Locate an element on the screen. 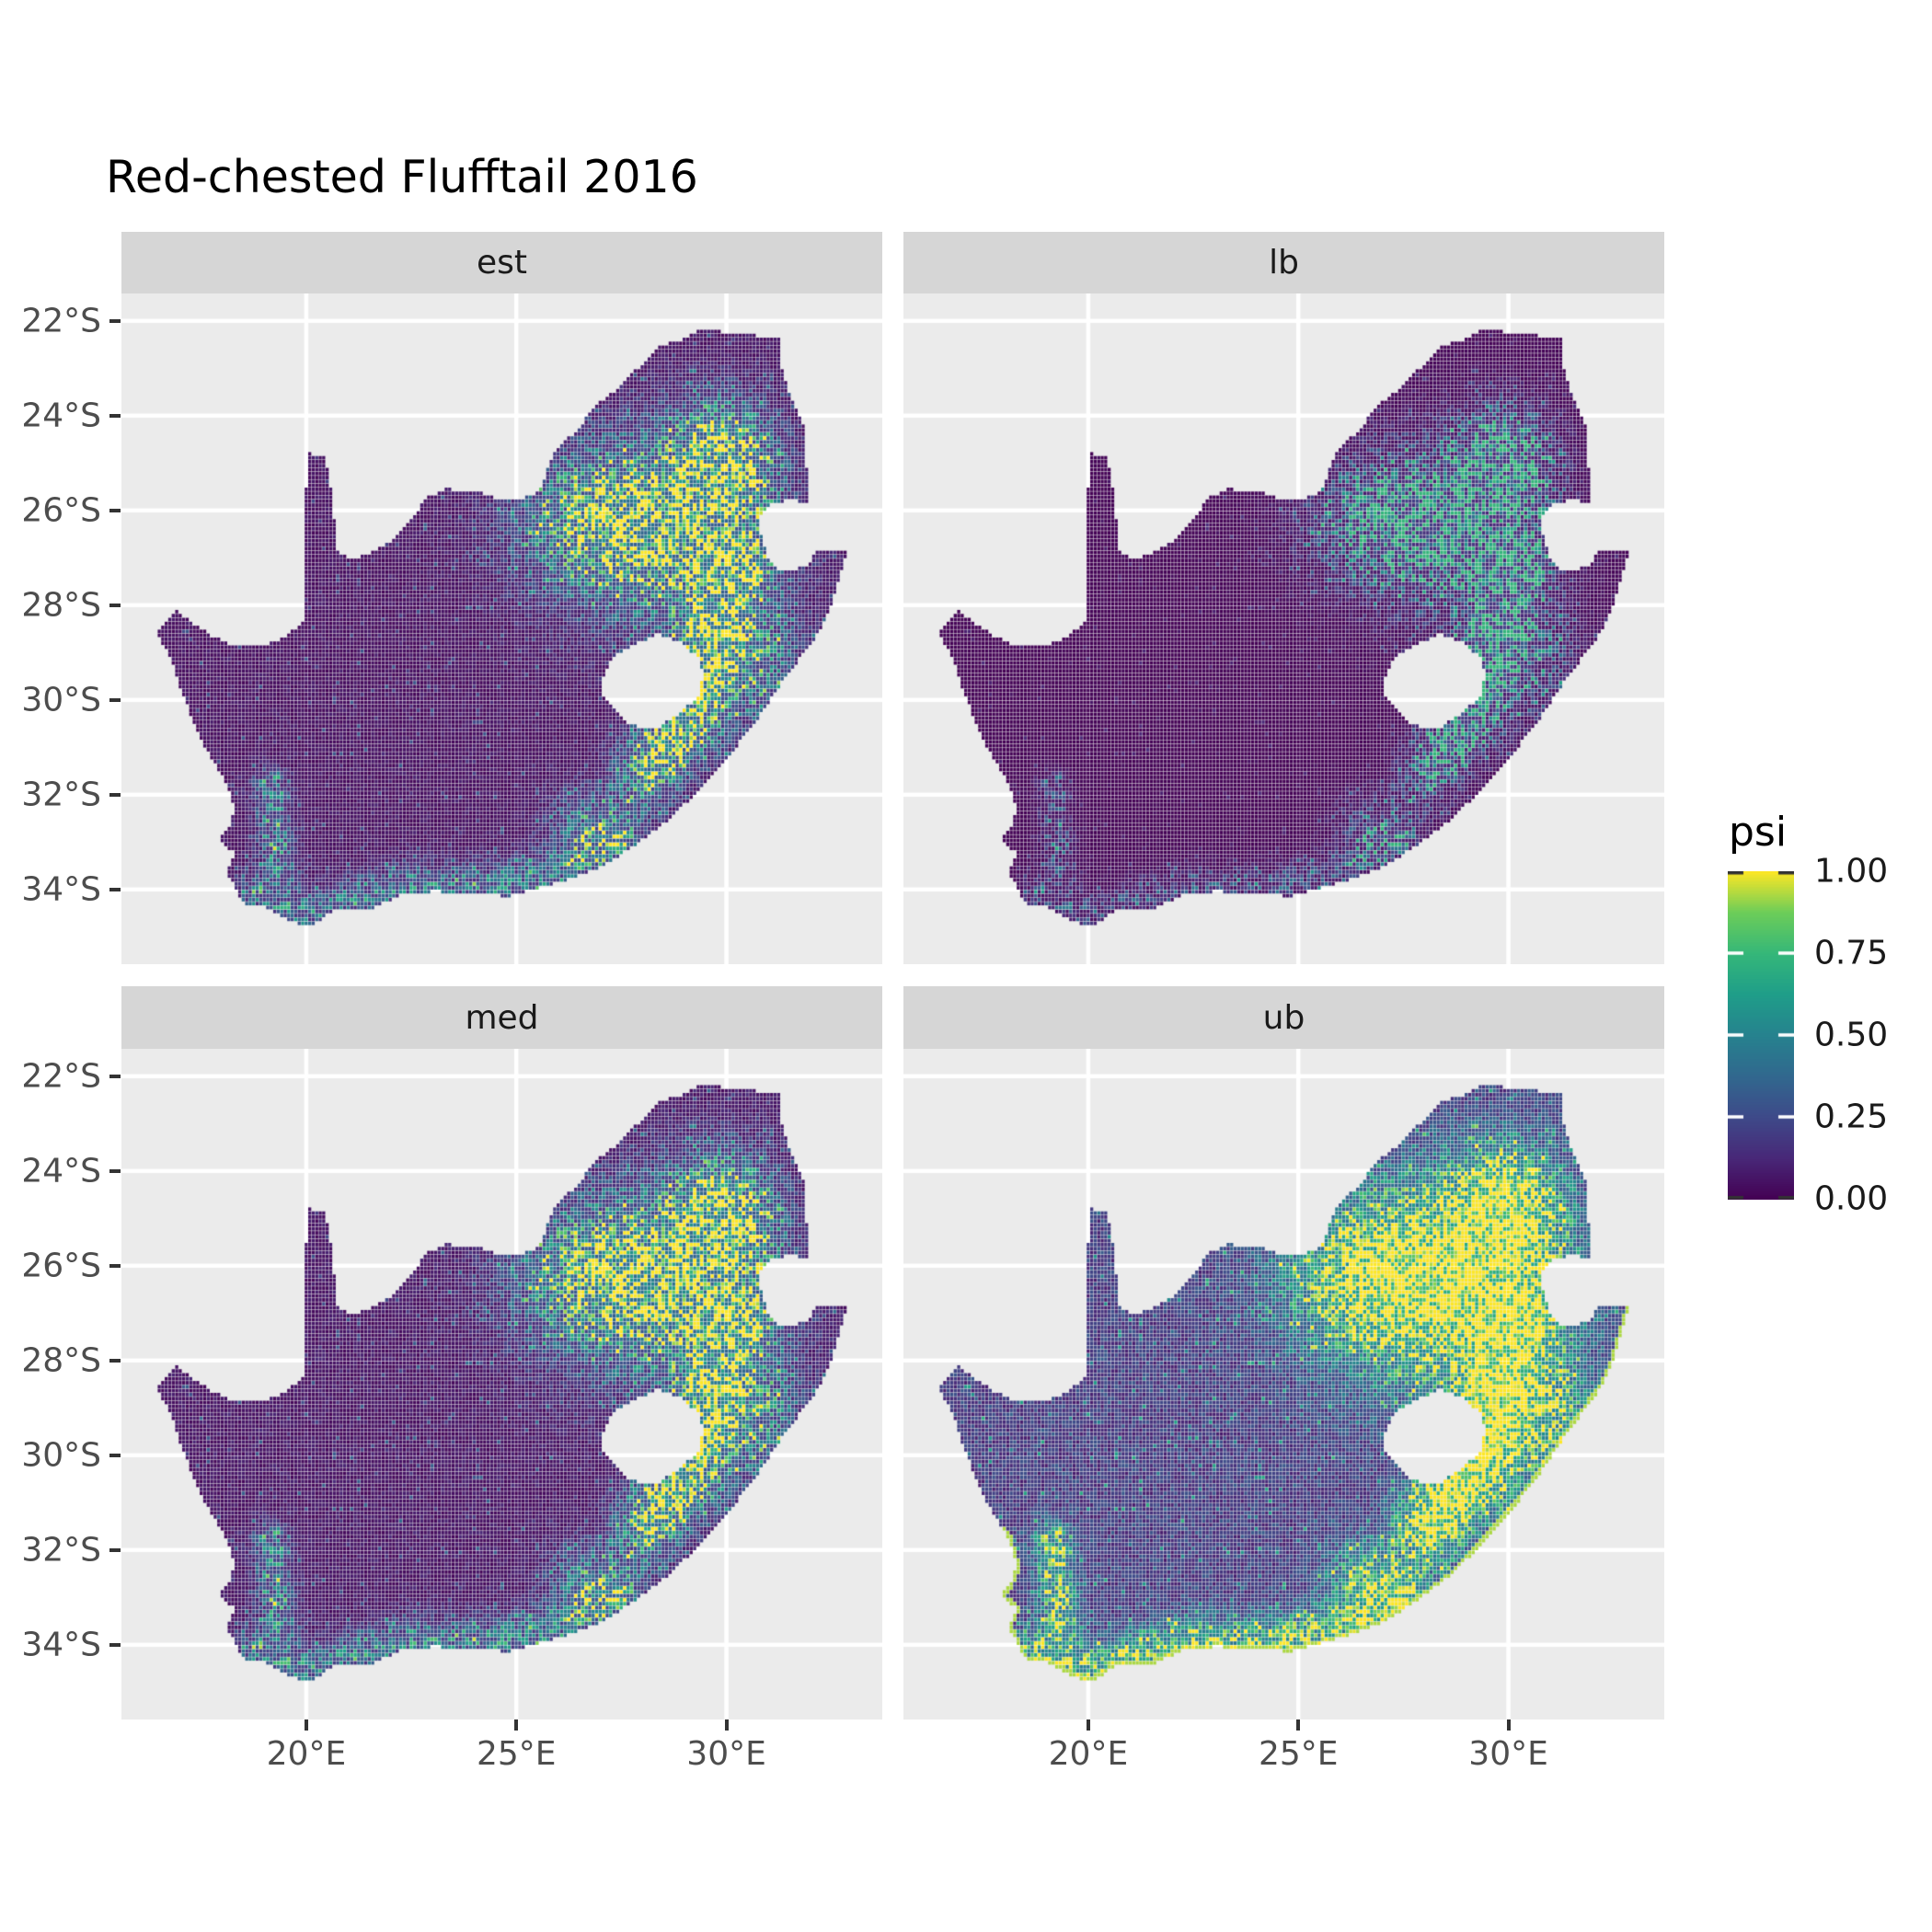  legend-colorbar is located at coordinates (1761, 1035).